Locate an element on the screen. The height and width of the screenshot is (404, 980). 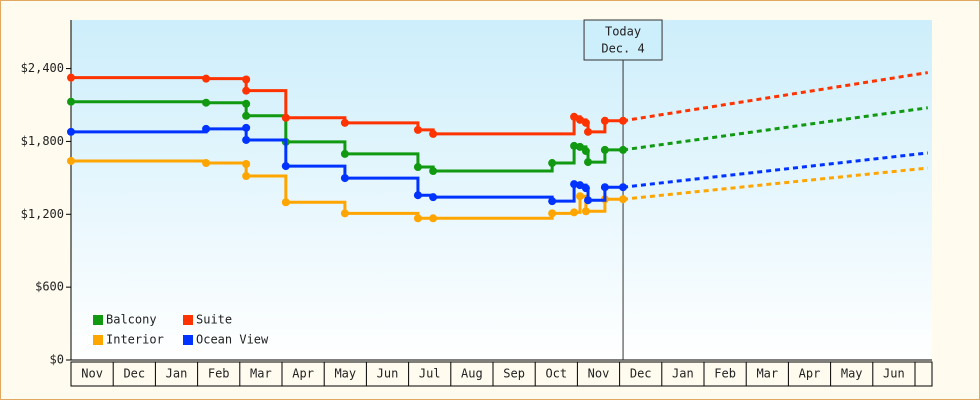
today-box is located at coordinates (623, 40).